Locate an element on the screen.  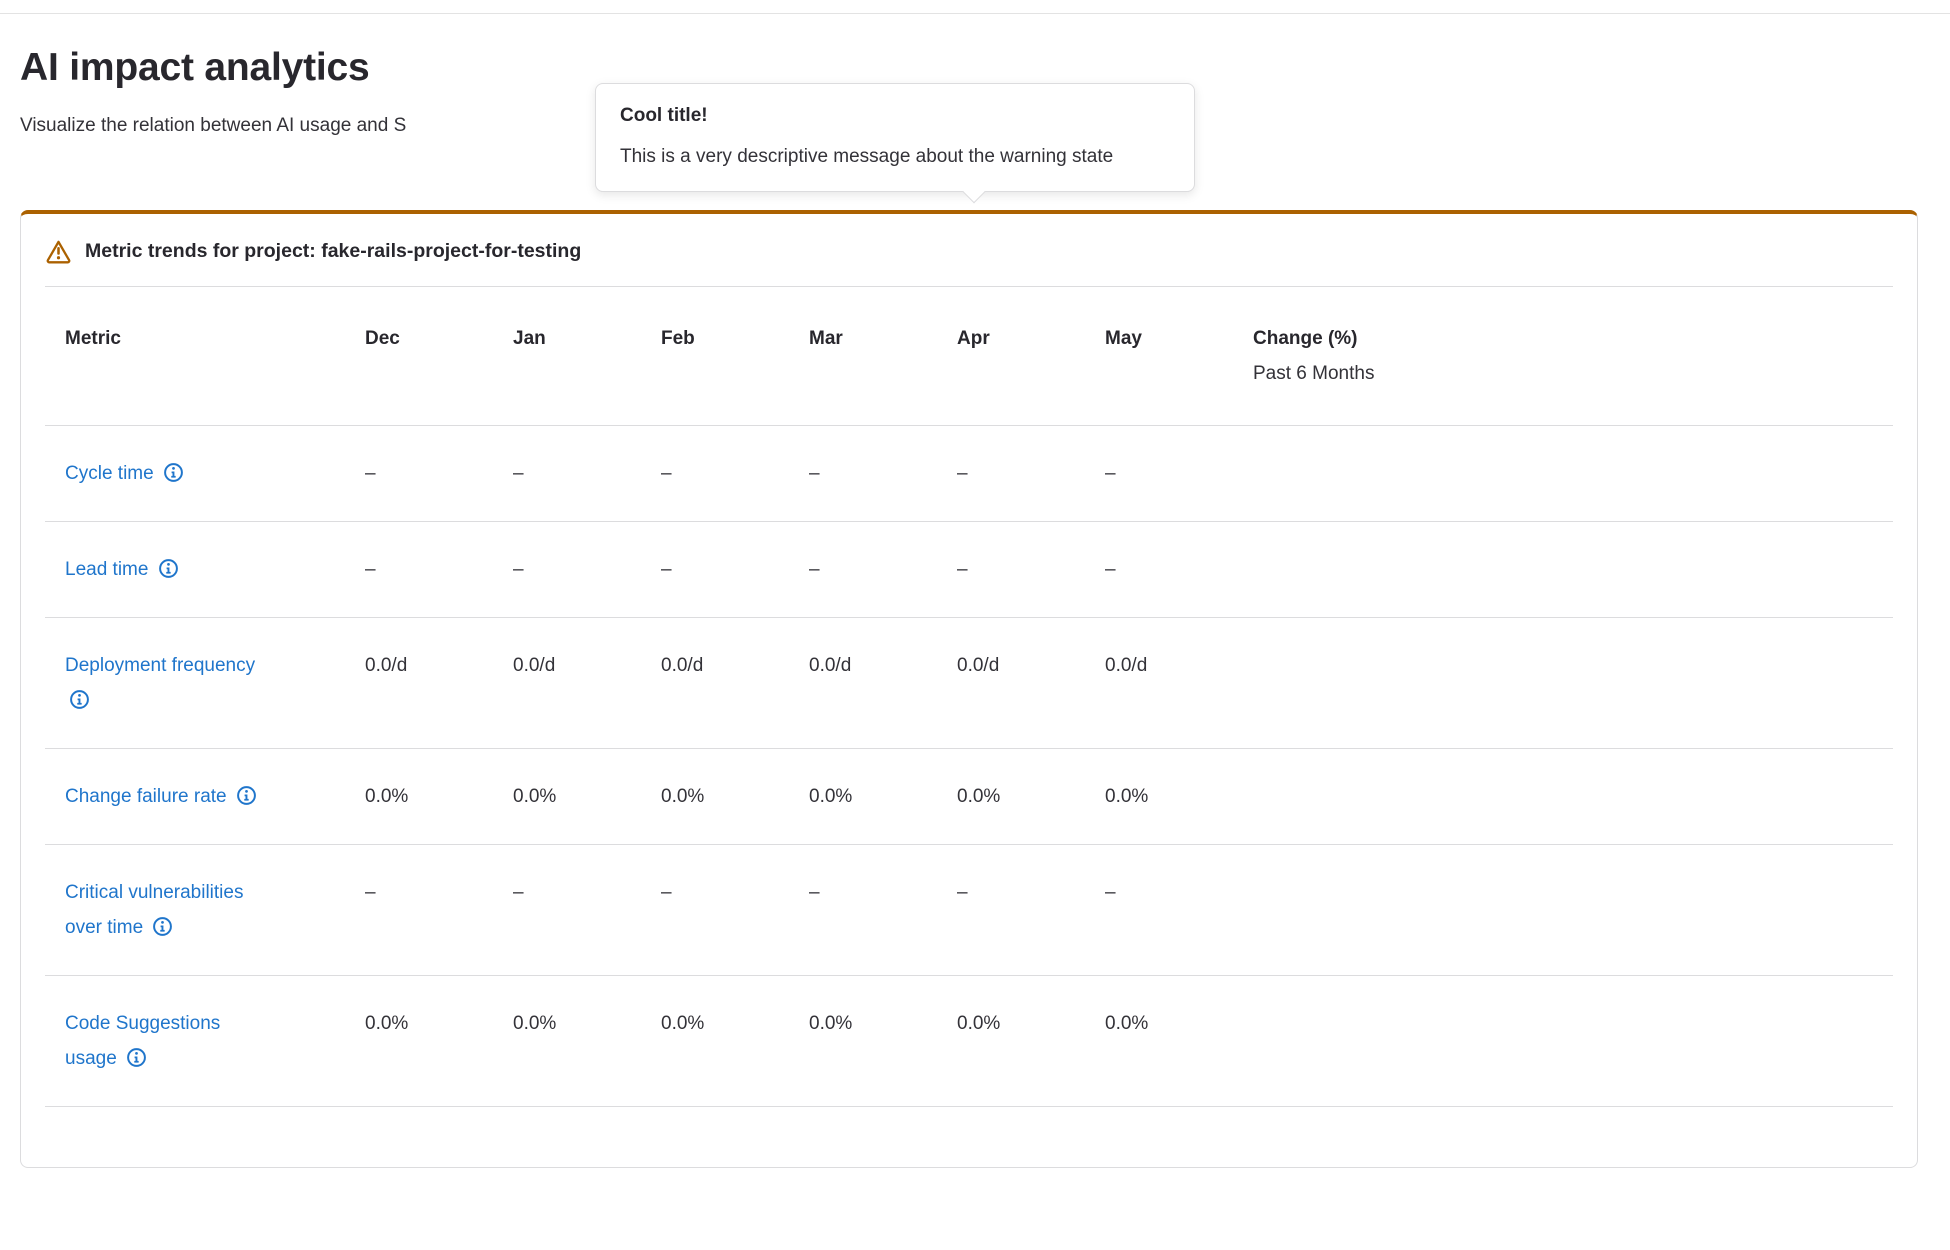
col-header-metric: Metric is located at coordinates (195, 356).